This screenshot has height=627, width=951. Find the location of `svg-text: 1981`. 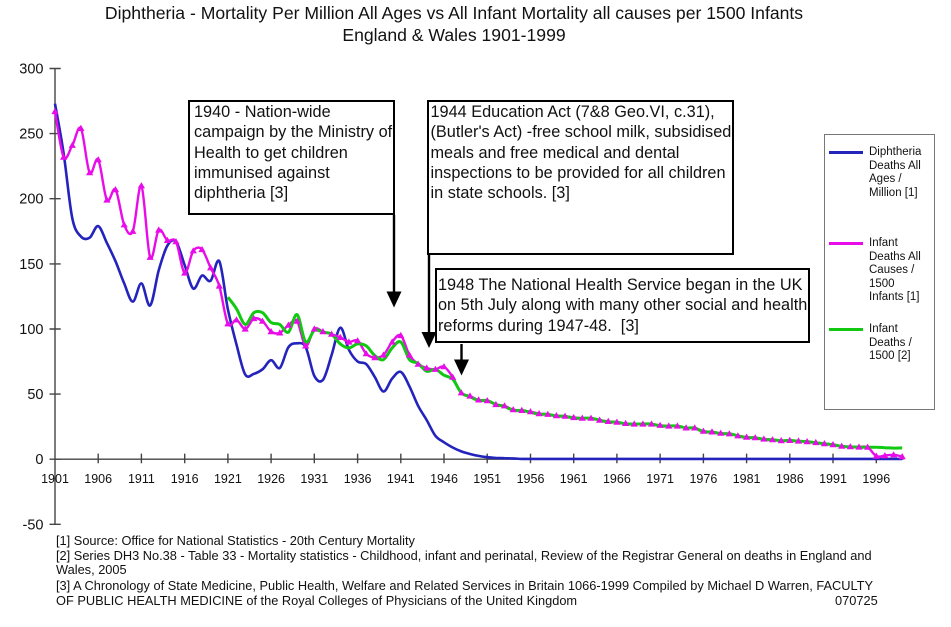

svg-text: 1981 is located at coordinates (747, 479).